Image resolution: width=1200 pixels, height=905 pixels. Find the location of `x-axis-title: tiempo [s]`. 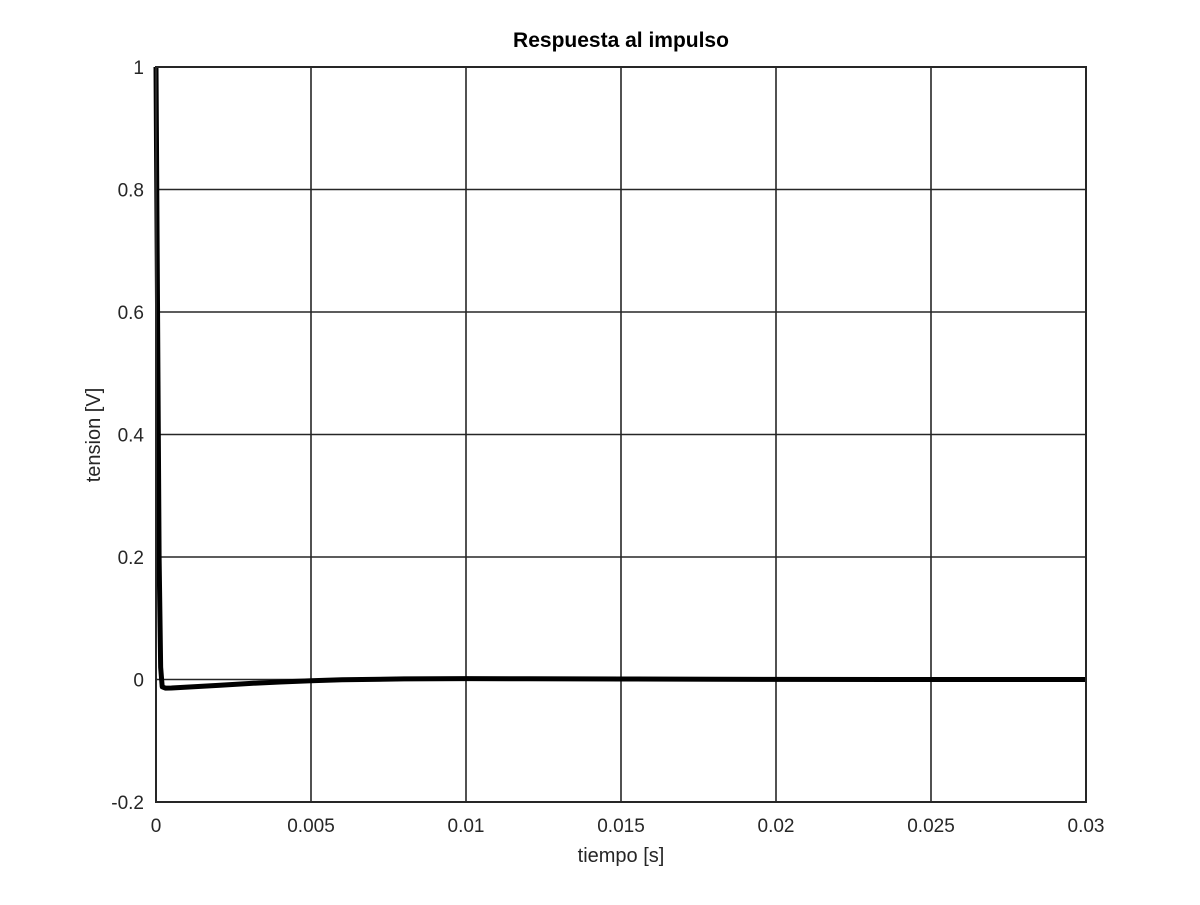

x-axis-title: tiempo [s] is located at coordinates (621, 856).